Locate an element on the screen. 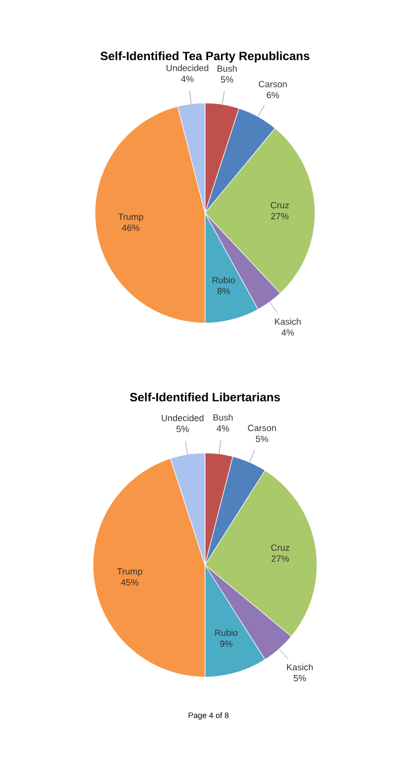 This screenshot has width=417, height=764. chart-title: Self-Identified Tea Party Republicans is located at coordinates (205, 57).